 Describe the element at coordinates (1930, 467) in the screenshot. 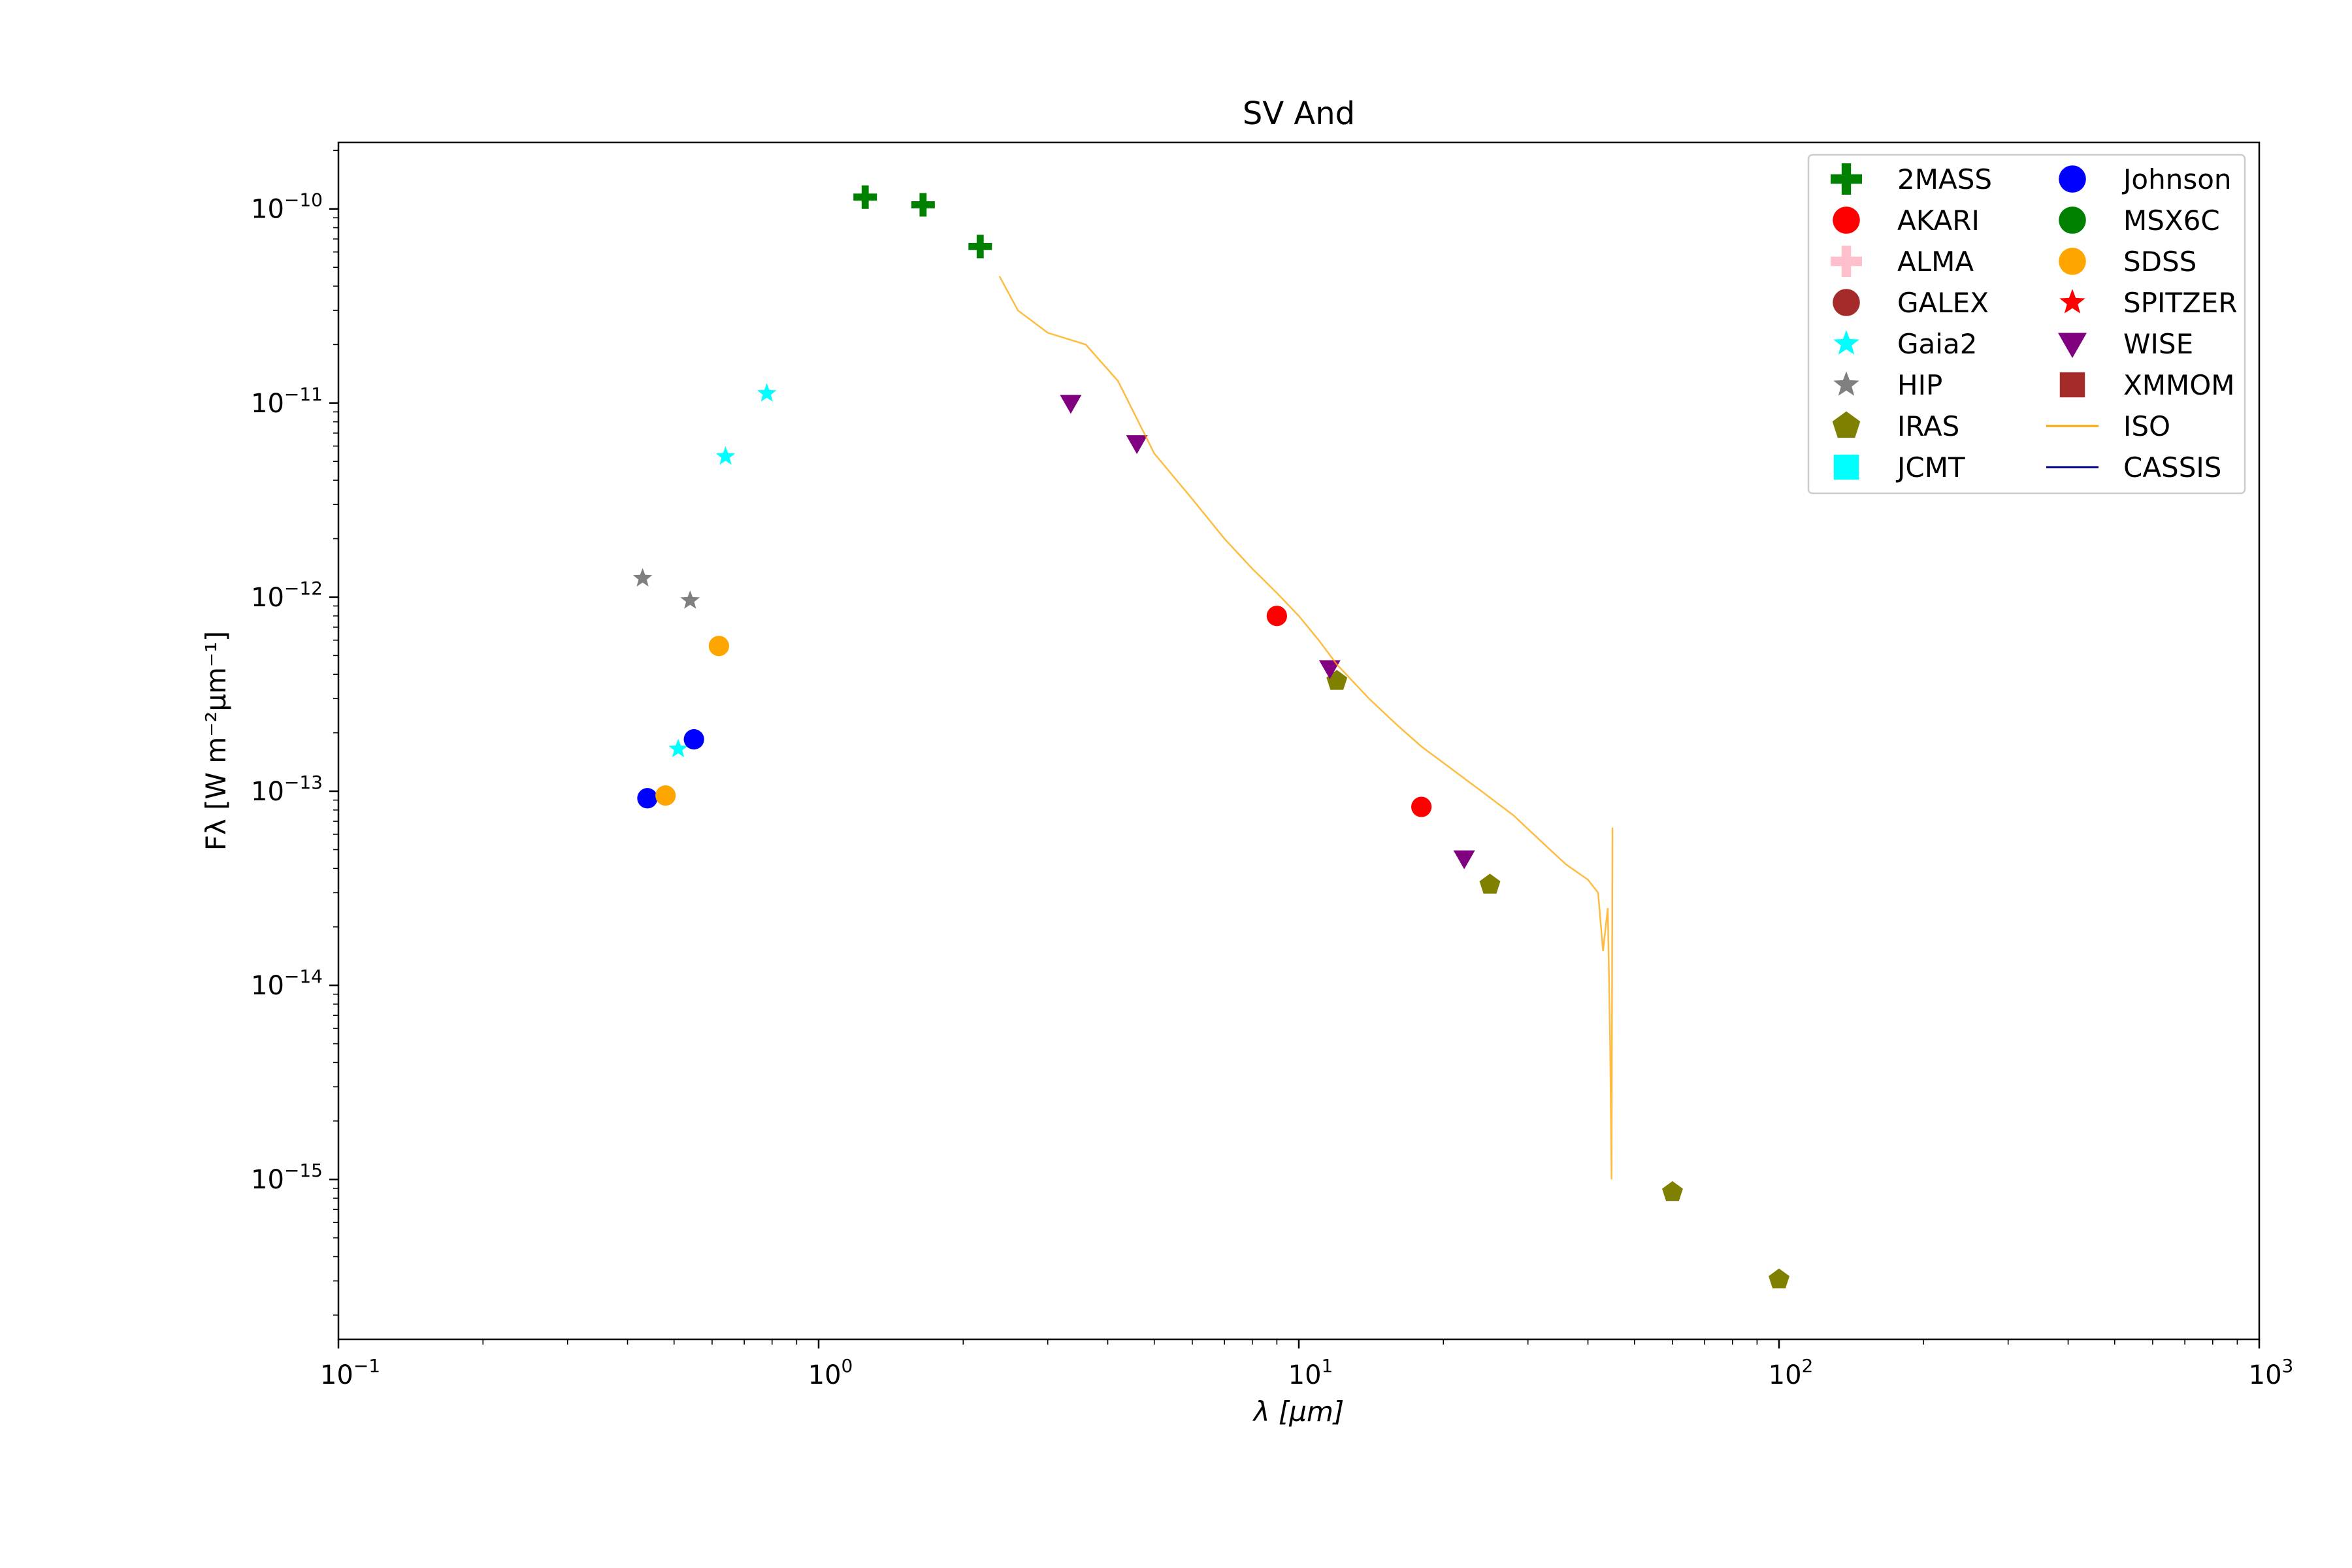

I see `legend-label-jcmt: JCMT` at that location.